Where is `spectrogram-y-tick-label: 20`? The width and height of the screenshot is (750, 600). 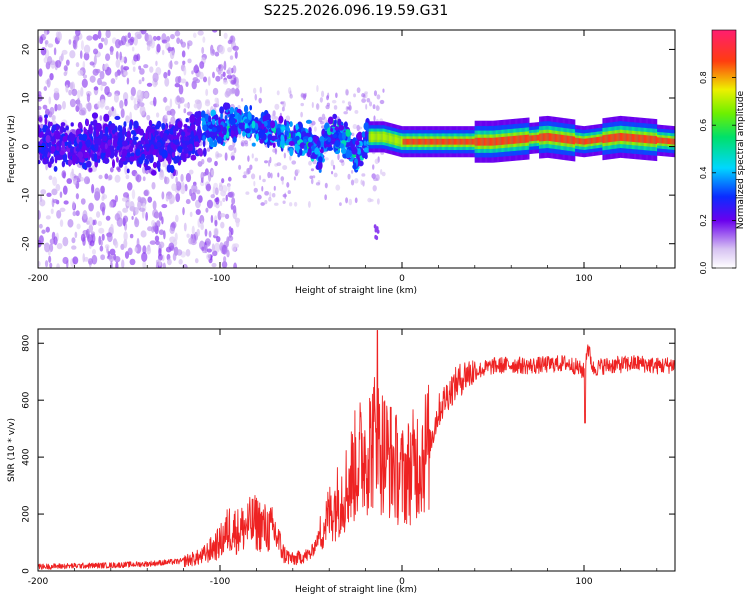
spectrogram-y-tick-label: 20 is located at coordinates (27, 49).